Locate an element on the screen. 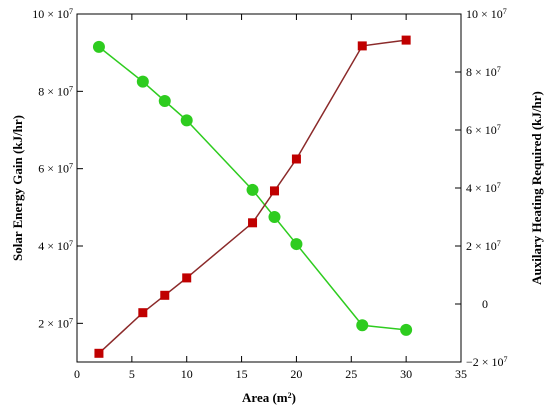 The image size is (550, 415). left-y-axis: 2 × 107 4 × 107 6 × 107 8 × 107 10 × 107 is located at coordinates (57, 169).